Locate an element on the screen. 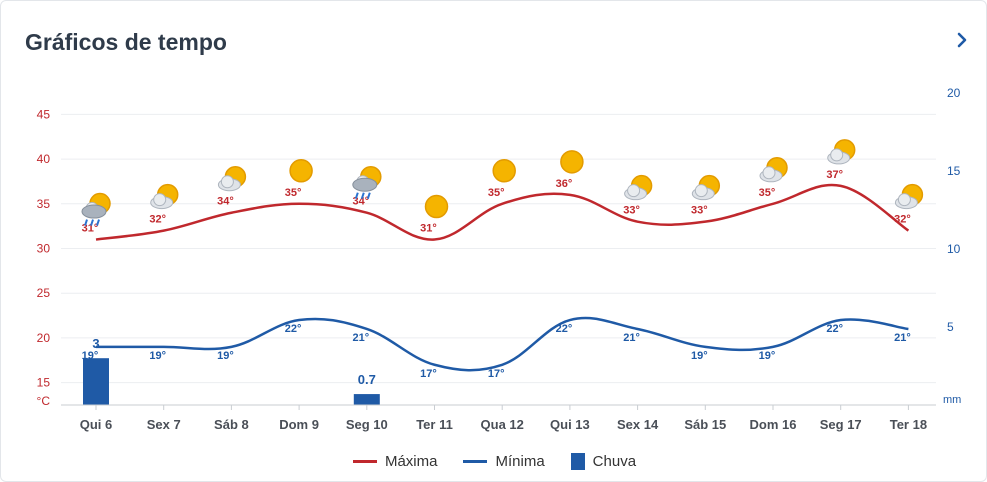  x-tick-label: Qua 12 is located at coordinates (502, 424).